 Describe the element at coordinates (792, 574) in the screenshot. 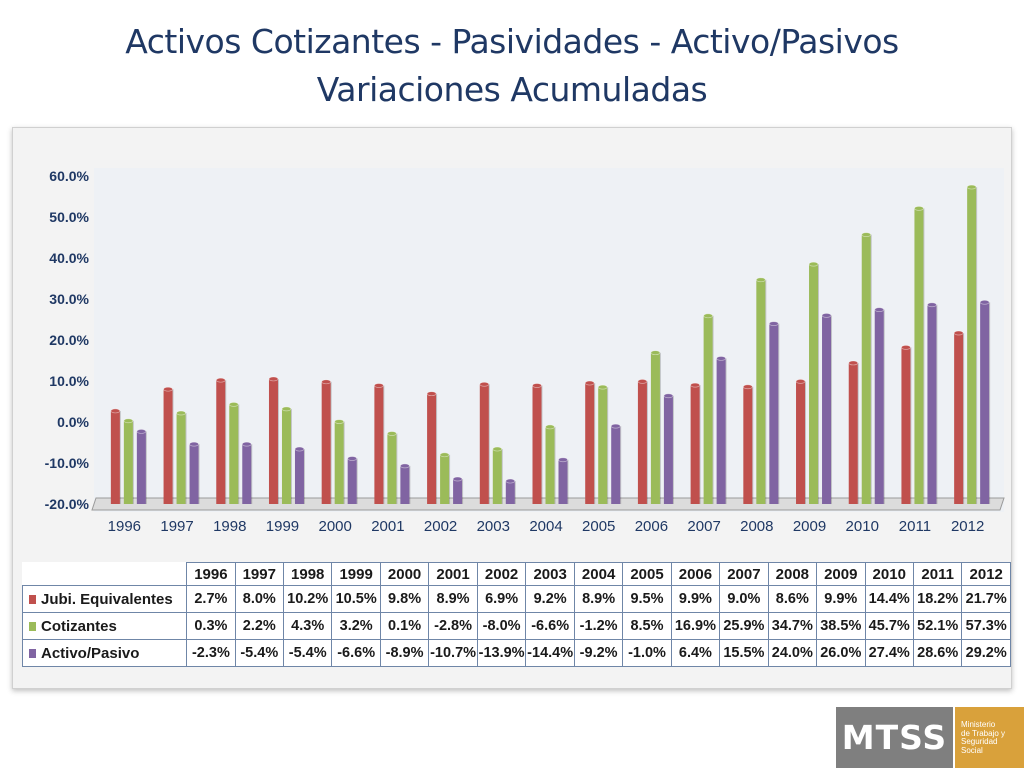

I see `table-year-header: 2008` at that location.